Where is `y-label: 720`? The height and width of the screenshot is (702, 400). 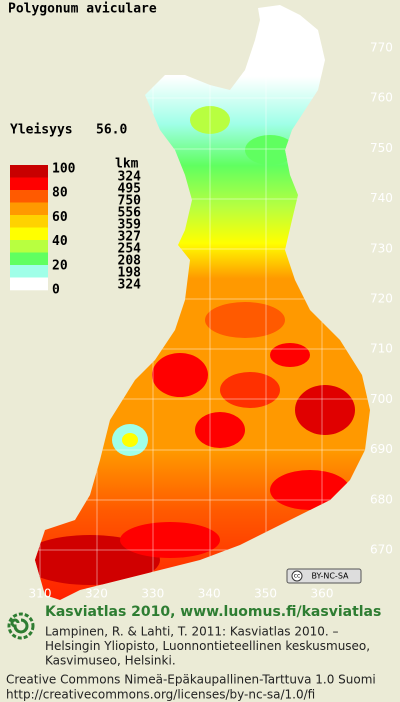 y-label: 720 is located at coordinates (381, 299).